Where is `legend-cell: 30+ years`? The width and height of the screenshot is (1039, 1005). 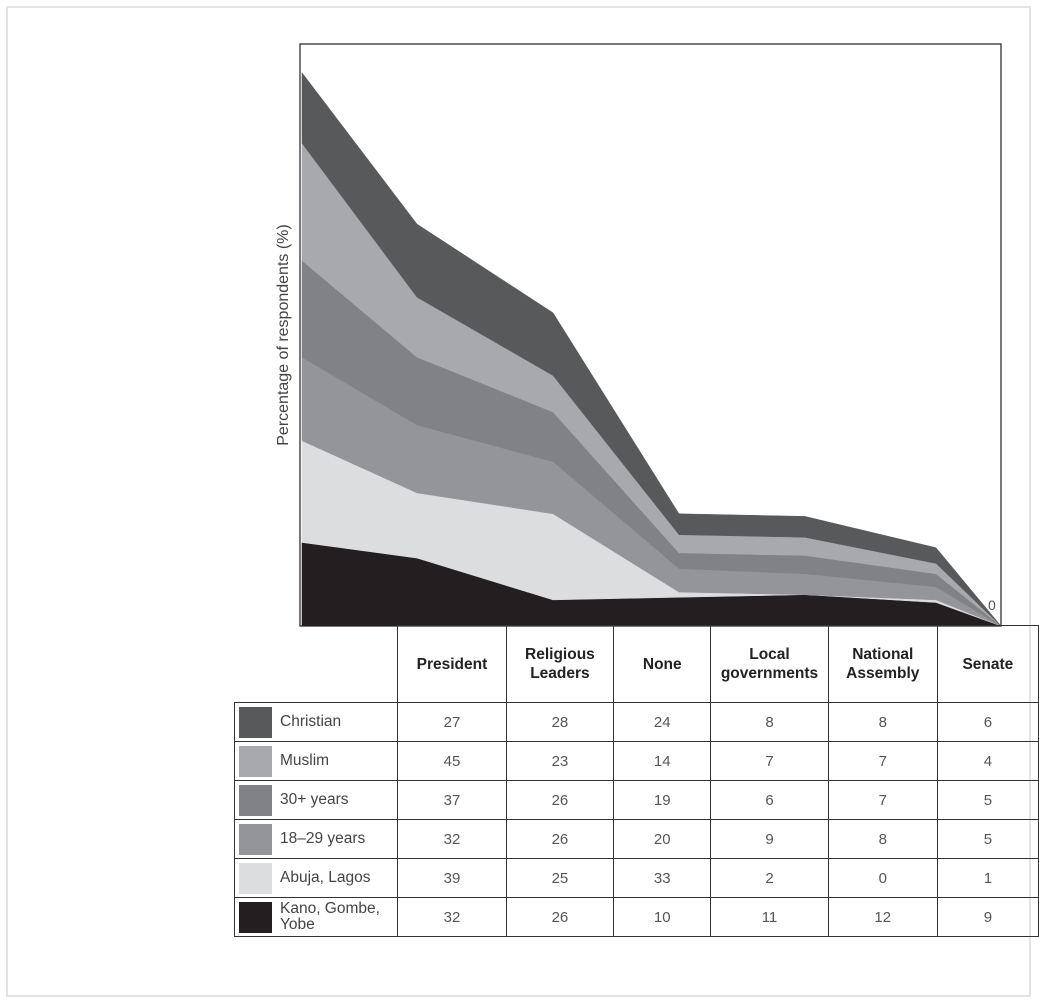 legend-cell: 30+ years is located at coordinates (316, 800).